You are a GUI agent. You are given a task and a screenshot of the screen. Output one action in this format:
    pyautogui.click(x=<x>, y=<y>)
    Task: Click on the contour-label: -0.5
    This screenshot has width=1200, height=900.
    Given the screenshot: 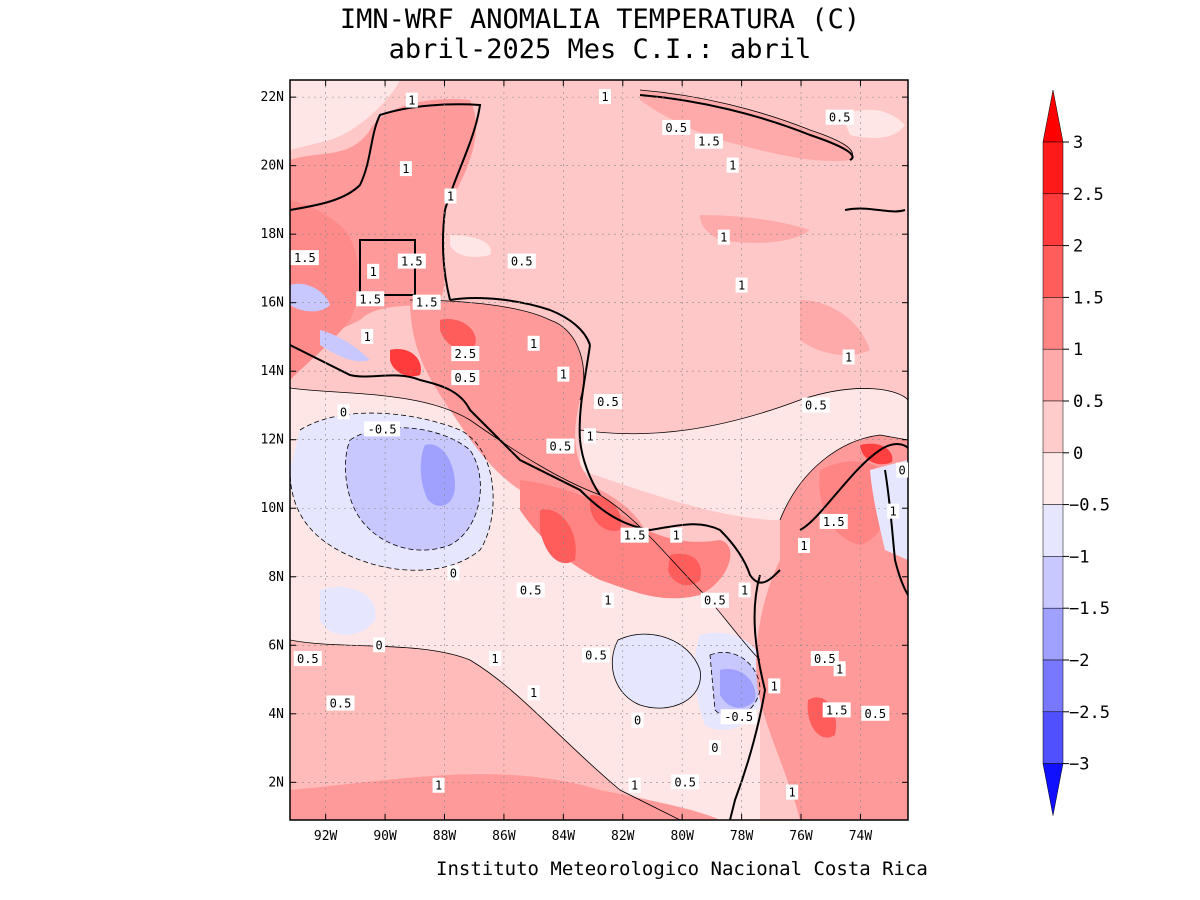 What is the action you would take?
    pyautogui.click(x=382, y=429)
    